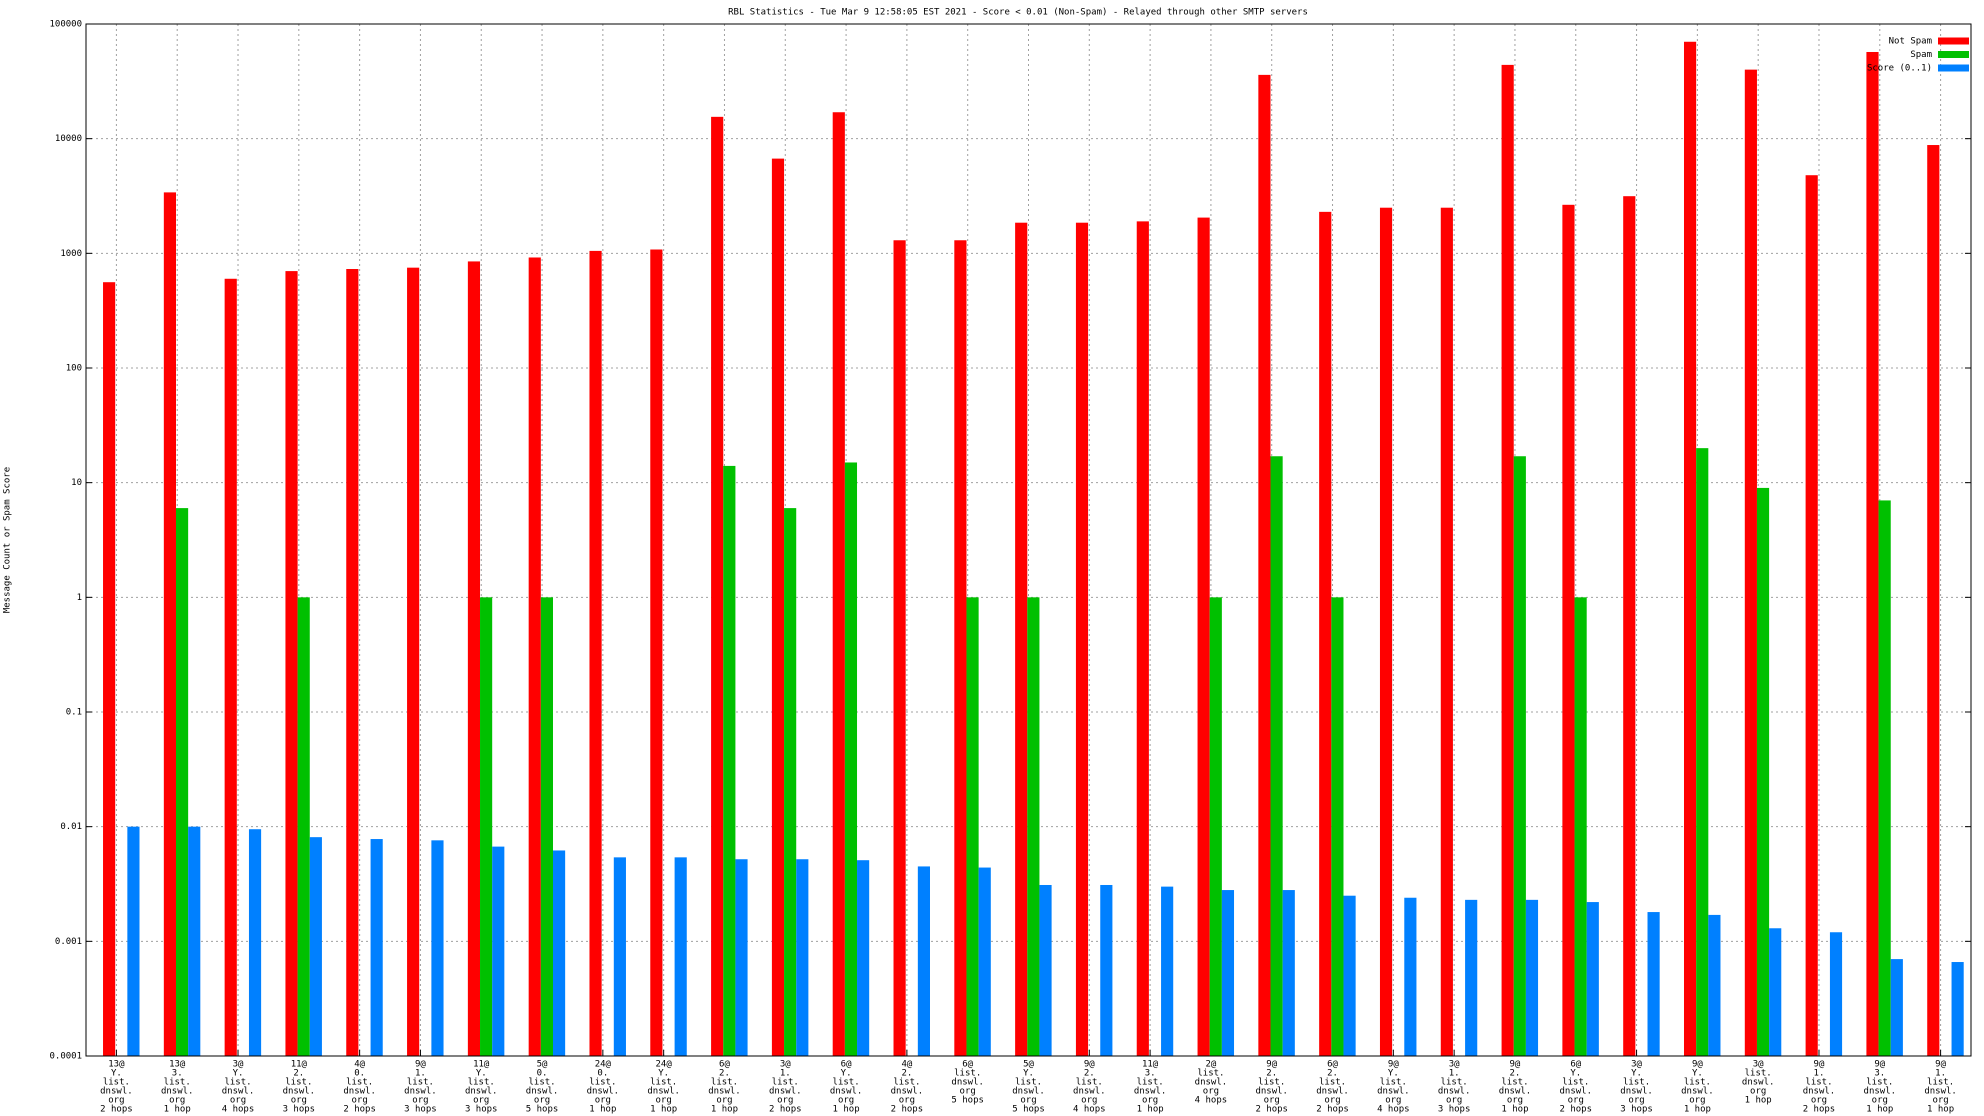 The height and width of the screenshot is (1116, 1984). I want to click on x-tick-label: 1., so click(420, 1074).